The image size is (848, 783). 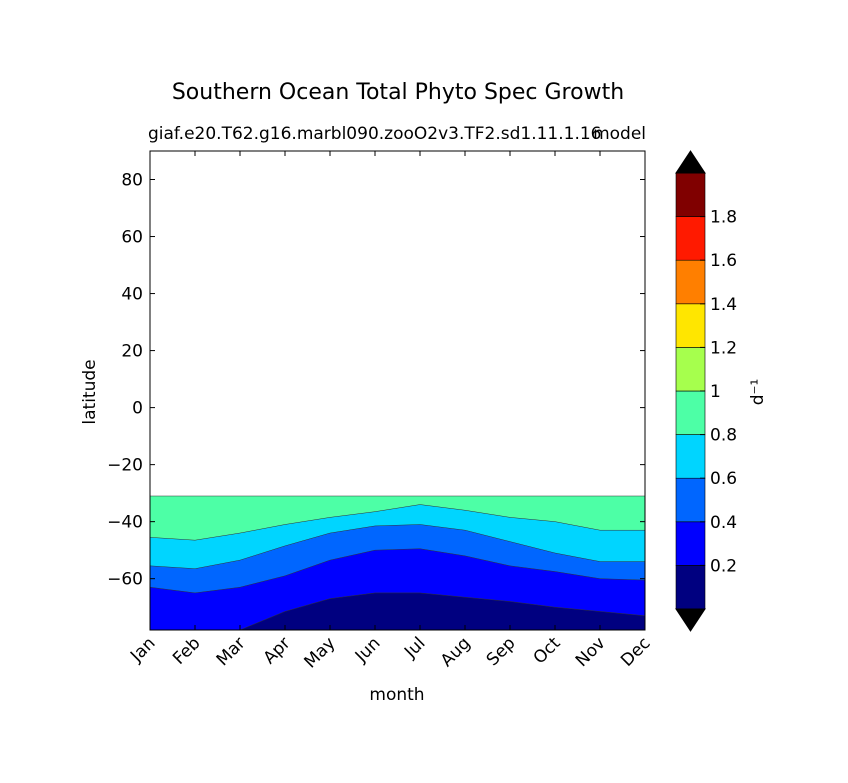 I want to click on colorbar: 0.2 0.4 0.6 0.8 1 1.2 1.4 1.6 1.8, so click(x=706, y=391).